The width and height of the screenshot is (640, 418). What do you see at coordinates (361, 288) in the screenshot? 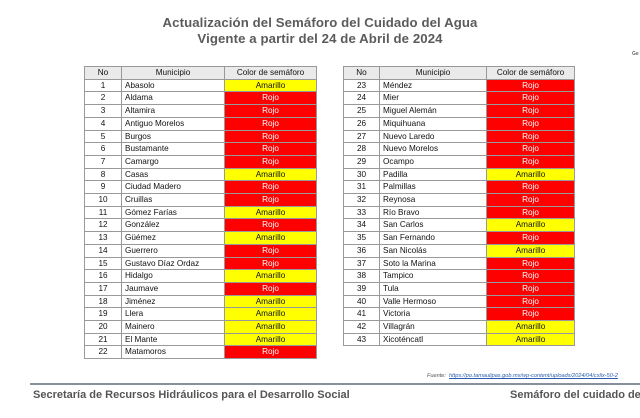
I see `row-number: 39` at bounding box center [361, 288].